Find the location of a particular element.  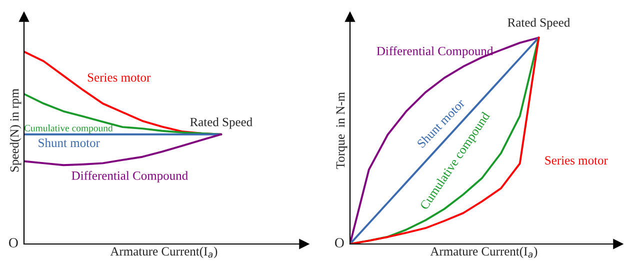

annotation: Rated Speed is located at coordinates (221, 123).